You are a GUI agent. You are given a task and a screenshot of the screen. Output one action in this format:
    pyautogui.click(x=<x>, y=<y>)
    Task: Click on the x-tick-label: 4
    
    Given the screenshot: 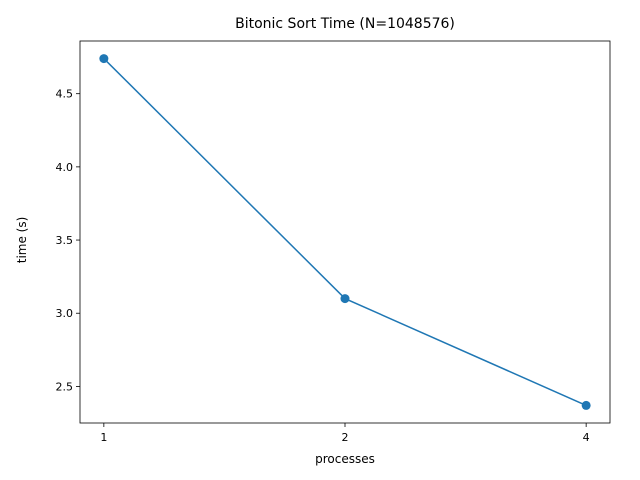 What is the action you would take?
    pyautogui.click(x=586, y=437)
    